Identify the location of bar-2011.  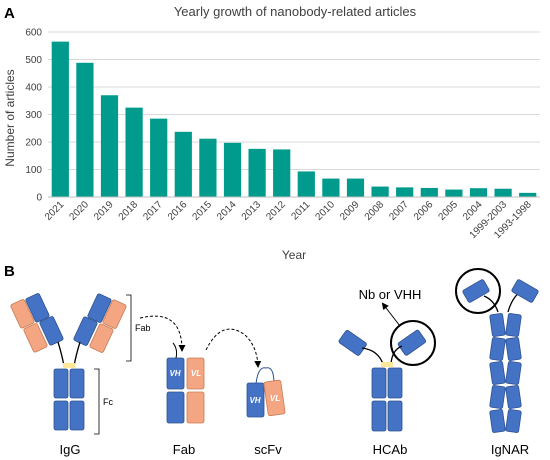
(306, 184).